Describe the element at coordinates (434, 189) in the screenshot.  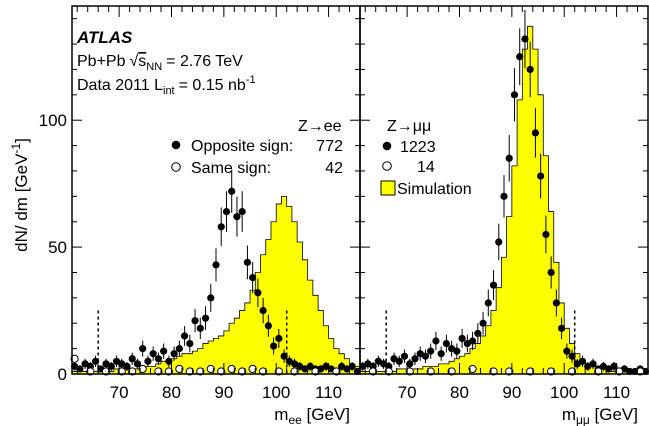
I see `legend-label-simulation: Simulation` at that location.